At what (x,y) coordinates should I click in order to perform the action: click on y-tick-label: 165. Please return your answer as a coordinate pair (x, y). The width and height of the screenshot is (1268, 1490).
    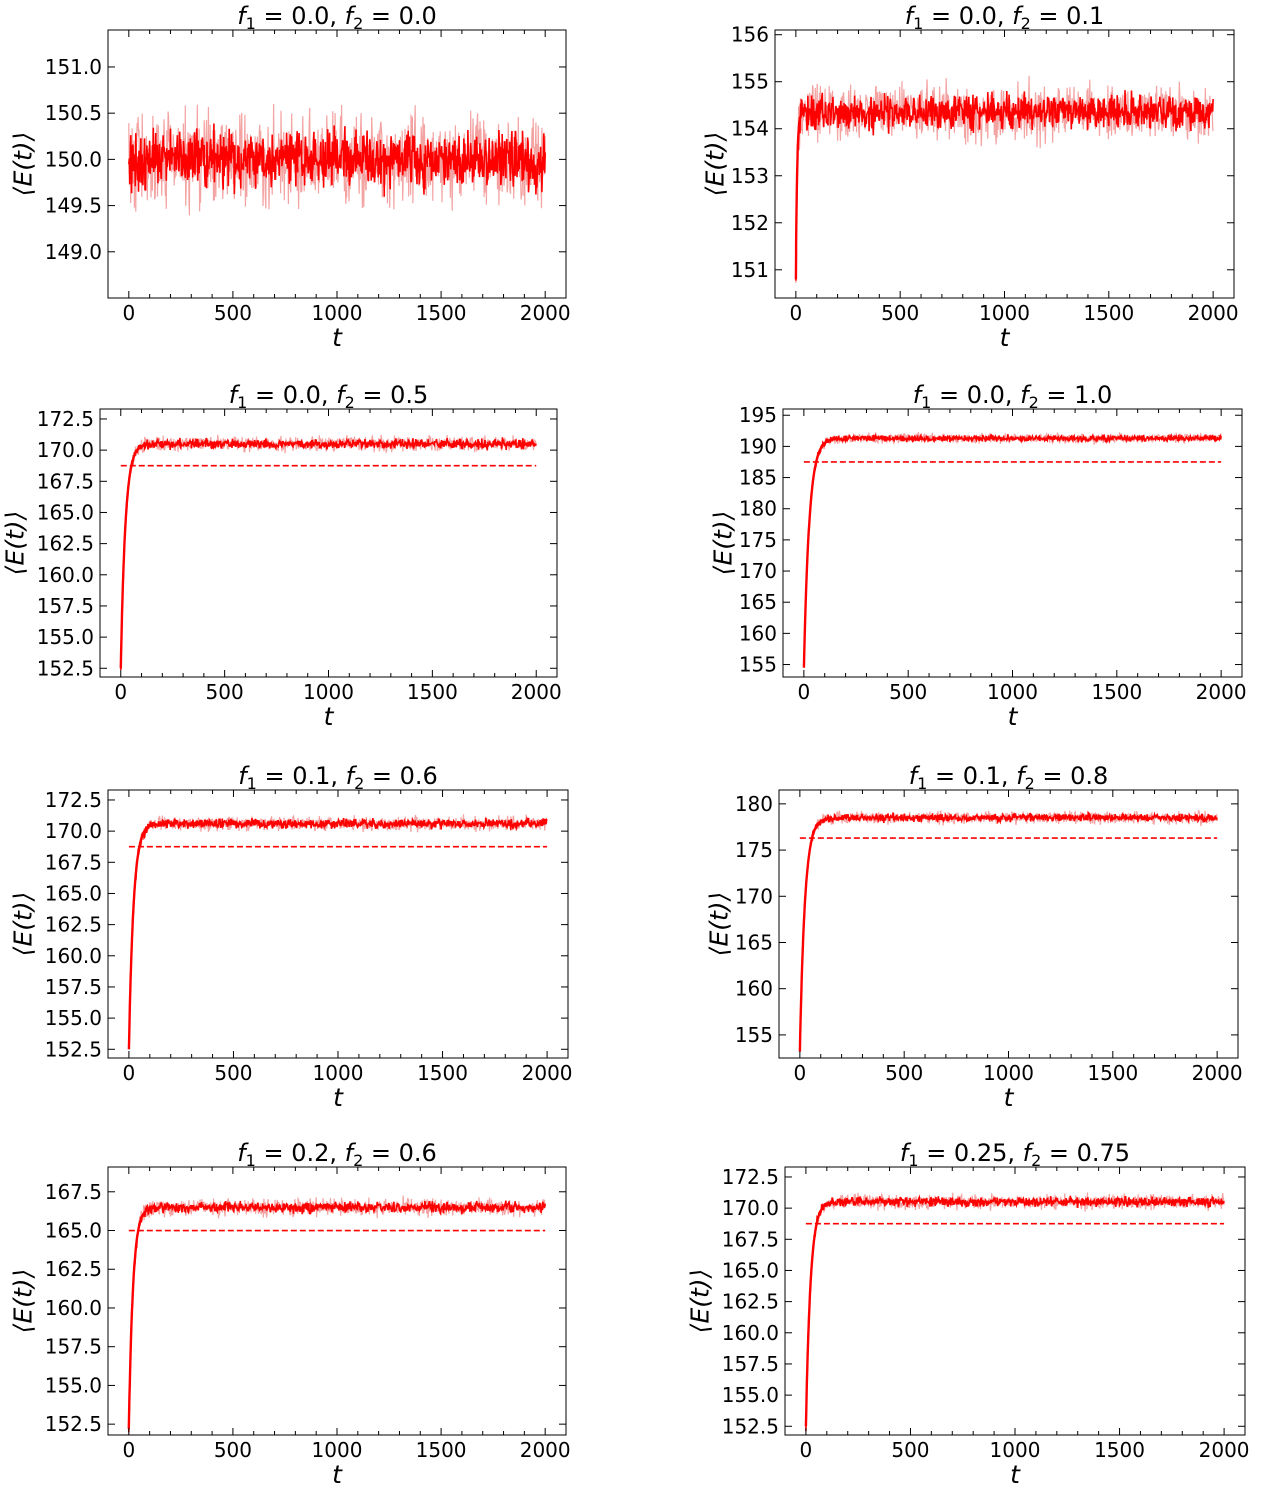
    Looking at the image, I should click on (754, 942).